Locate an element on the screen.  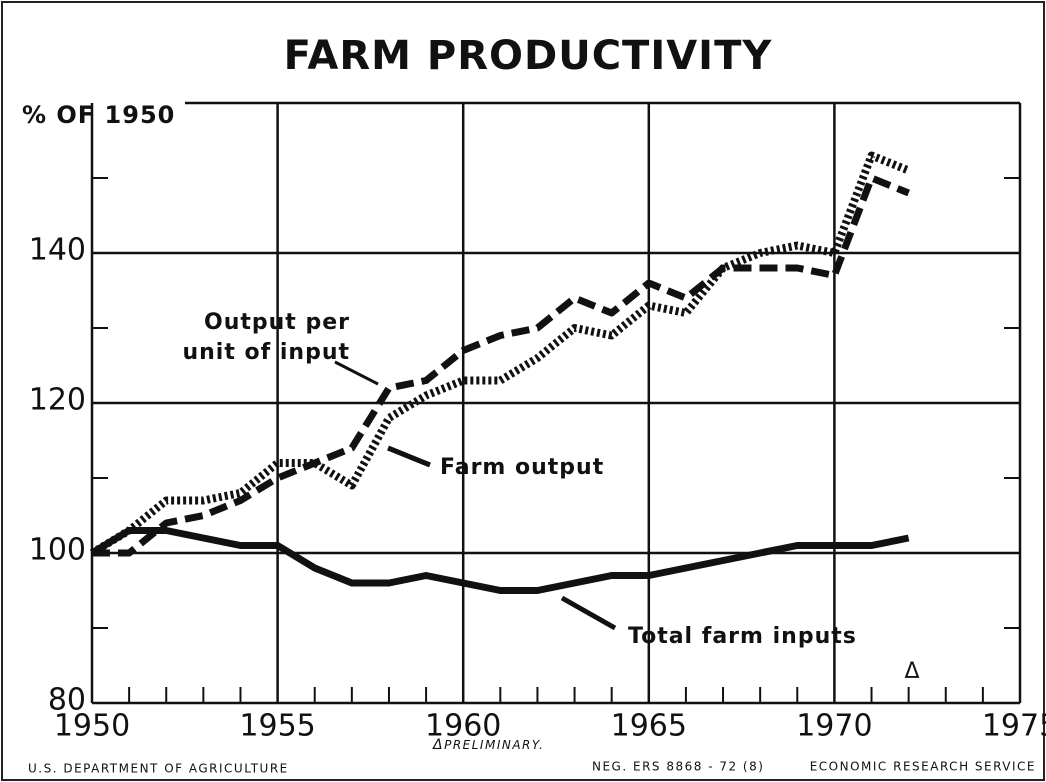
y-tick-label: 80 is located at coordinates (67, 700).